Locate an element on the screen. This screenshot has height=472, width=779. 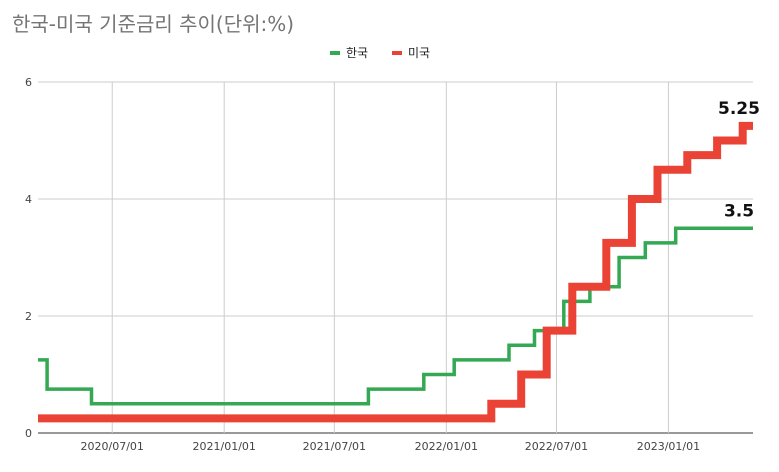
y-tick-label: 2 is located at coordinates (28, 316).